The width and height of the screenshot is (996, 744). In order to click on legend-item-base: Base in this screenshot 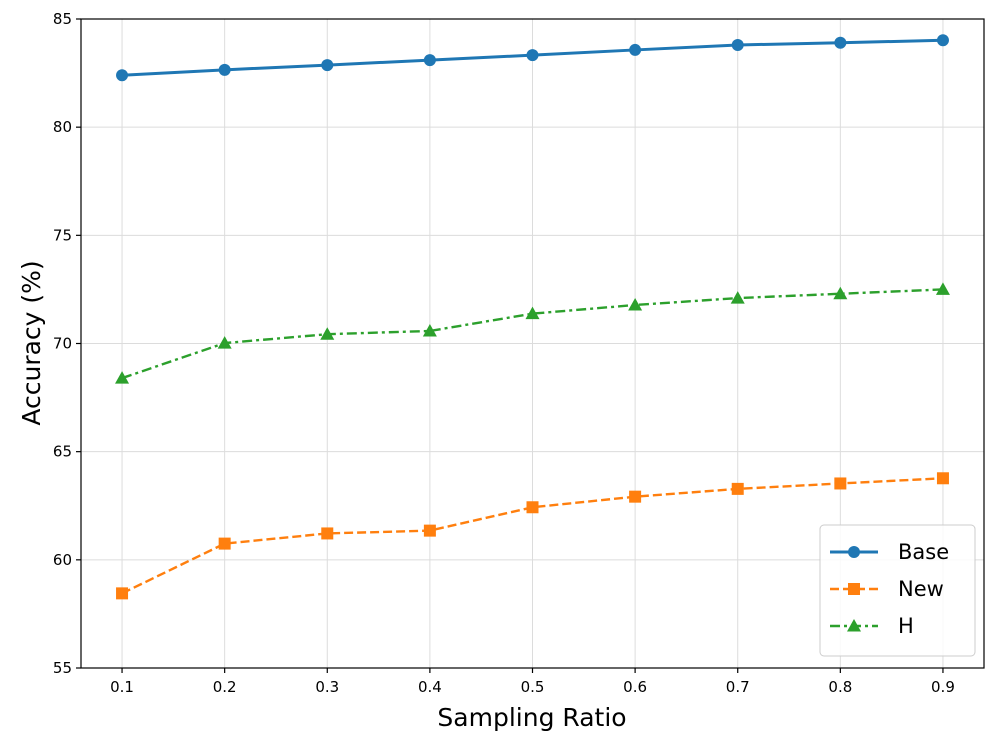, I will do `click(889, 552)`.